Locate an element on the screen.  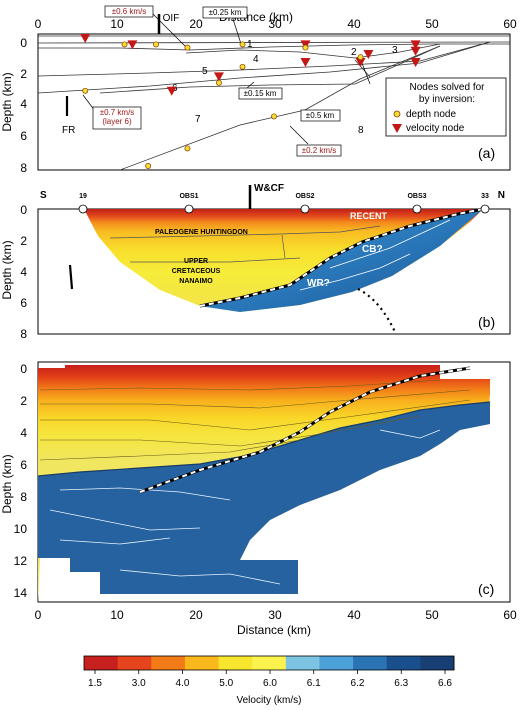
panel-a-xtick: 20 is located at coordinates (196, 24).